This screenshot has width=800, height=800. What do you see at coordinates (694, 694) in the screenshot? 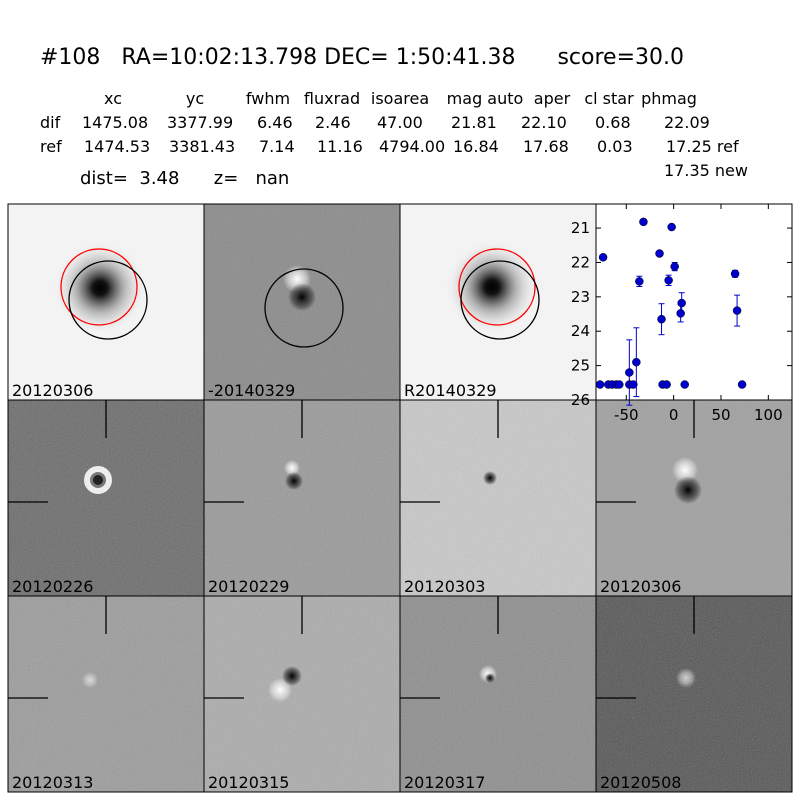
I see `panel-frame` at bounding box center [694, 694].